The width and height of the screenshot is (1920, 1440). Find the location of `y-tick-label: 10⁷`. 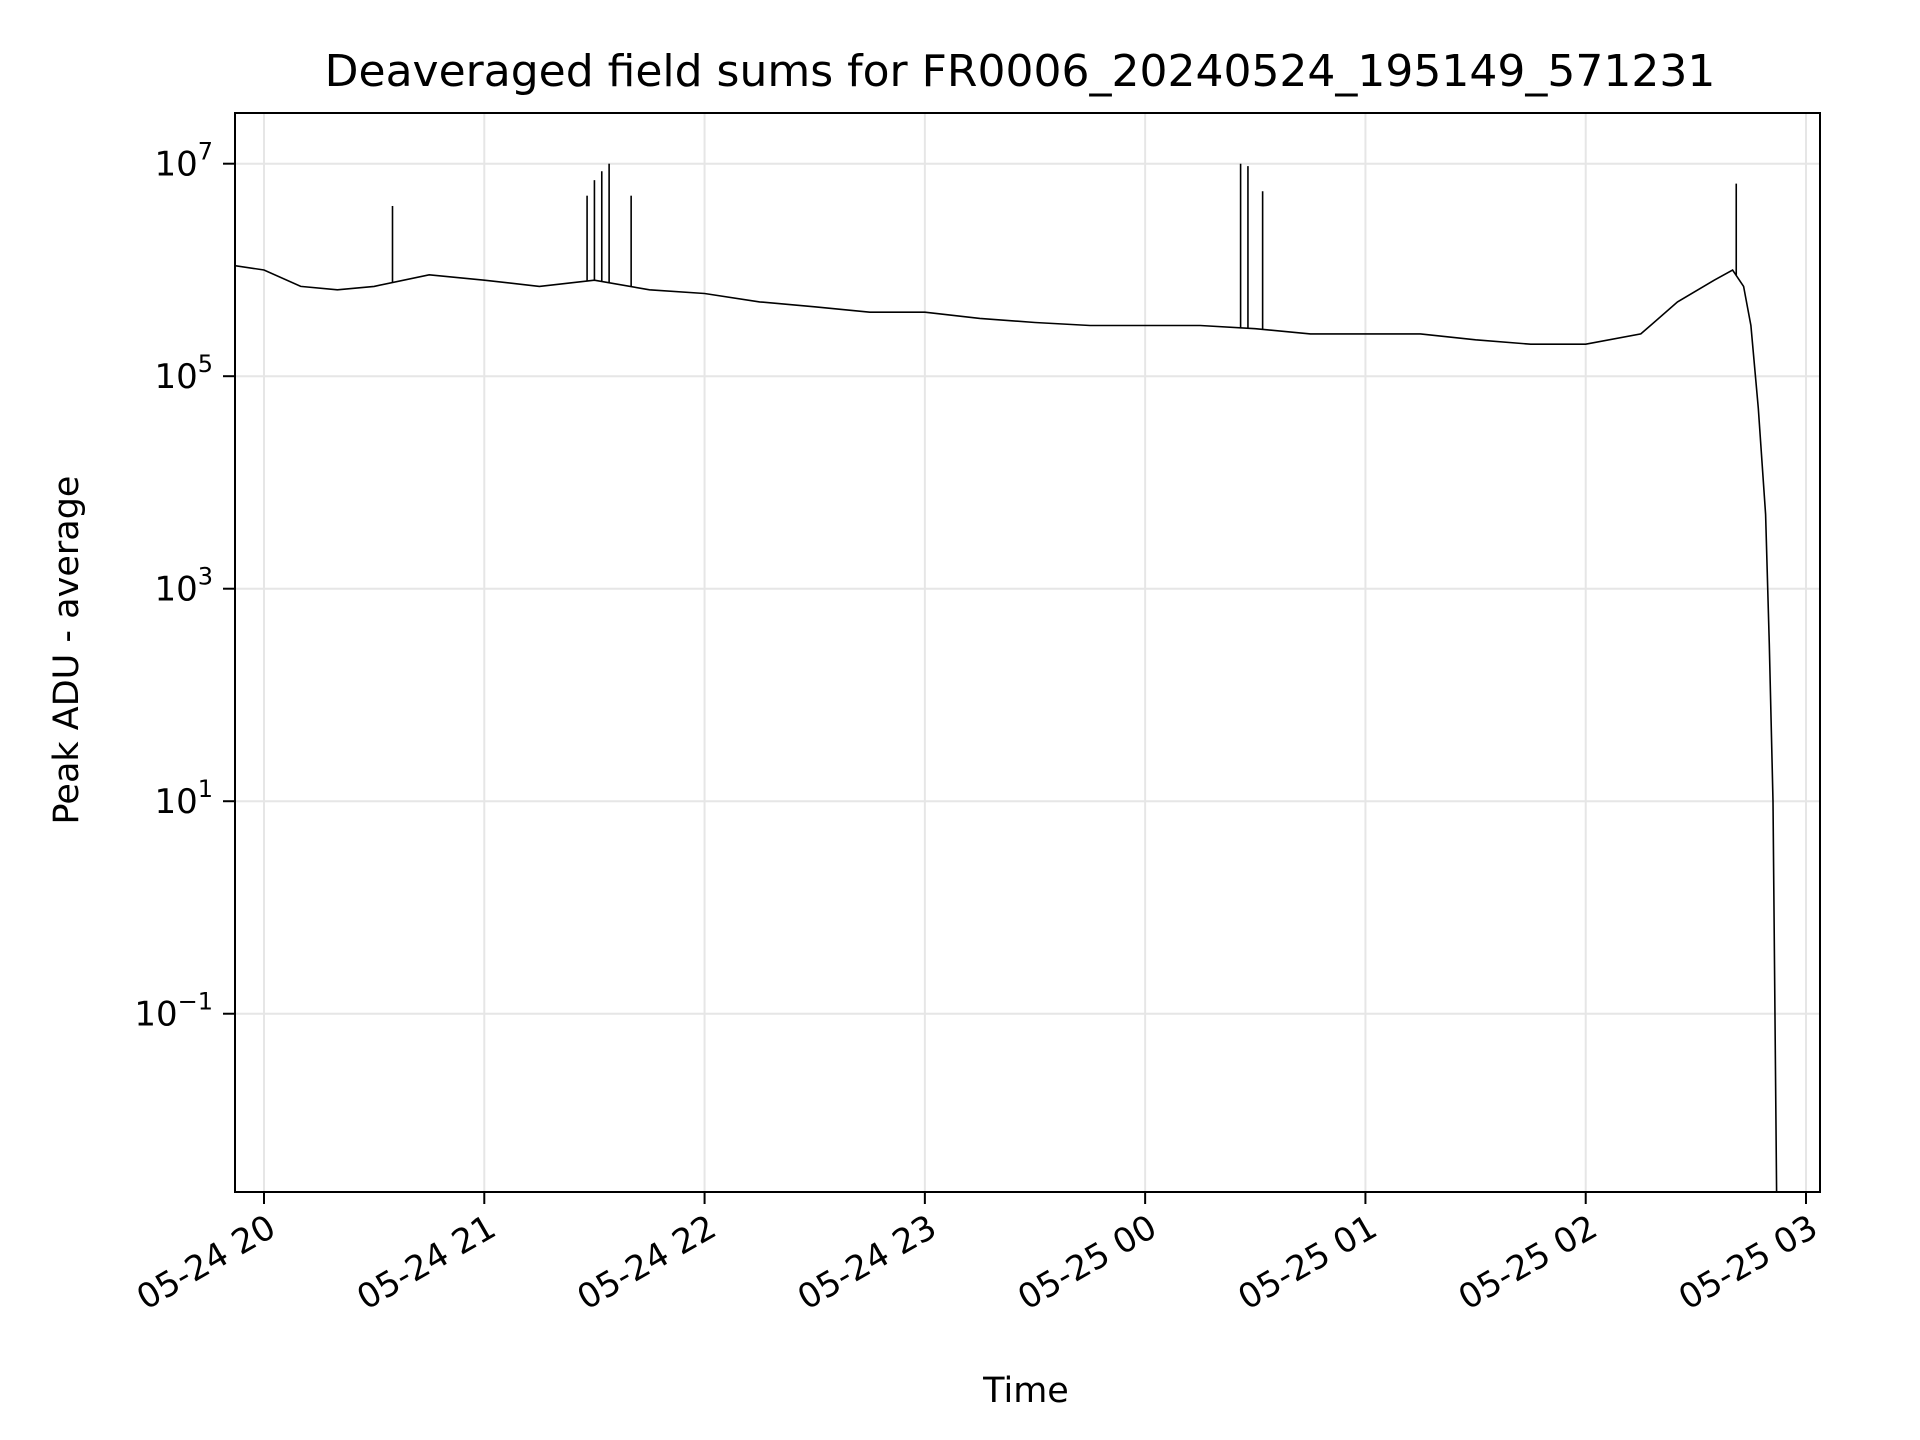

y-tick-label: 10⁷ is located at coordinates (183, 161).